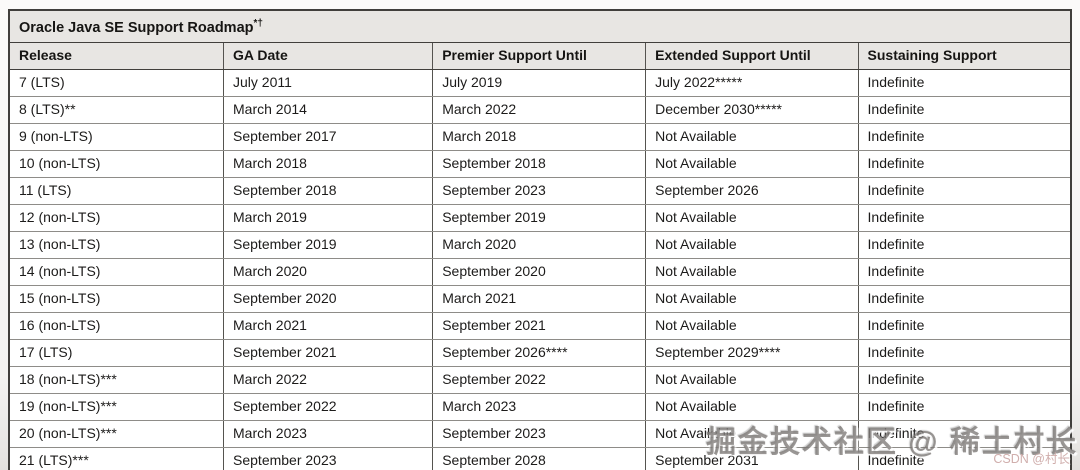 This screenshot has height=470, width=1080. I want to click on cell-release: 11 (LTS), so click(116, 190).